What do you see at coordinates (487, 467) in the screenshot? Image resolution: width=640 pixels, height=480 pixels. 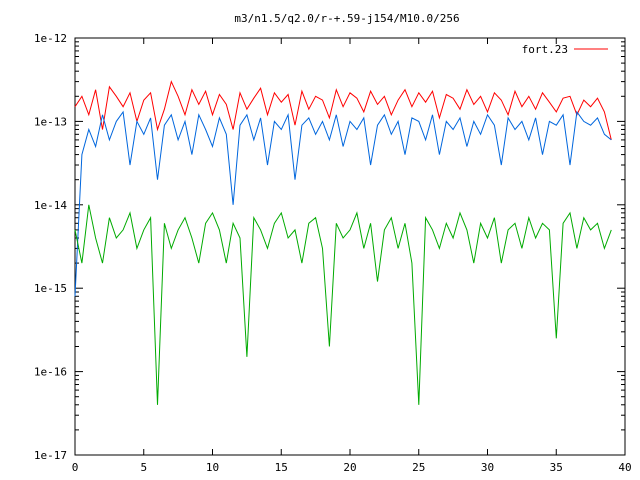 I see `x-tick-label: 30` at bounding box center [487, 467].